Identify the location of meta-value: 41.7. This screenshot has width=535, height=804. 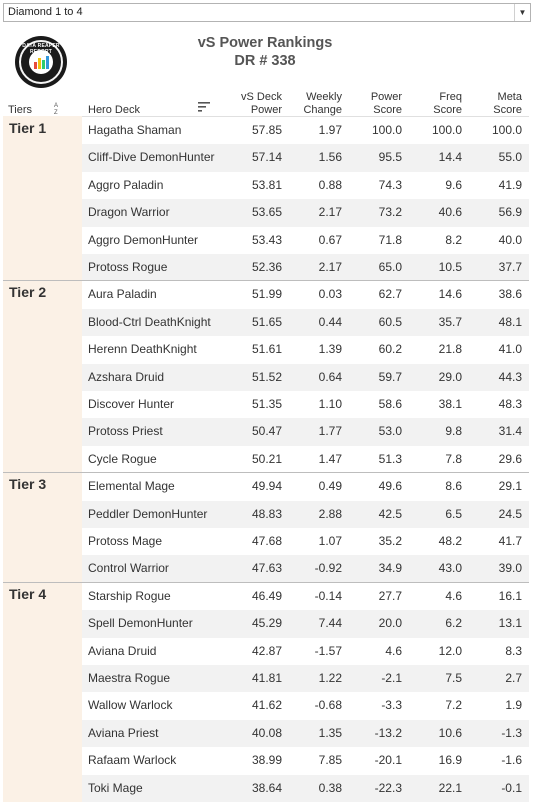
(510, 541).